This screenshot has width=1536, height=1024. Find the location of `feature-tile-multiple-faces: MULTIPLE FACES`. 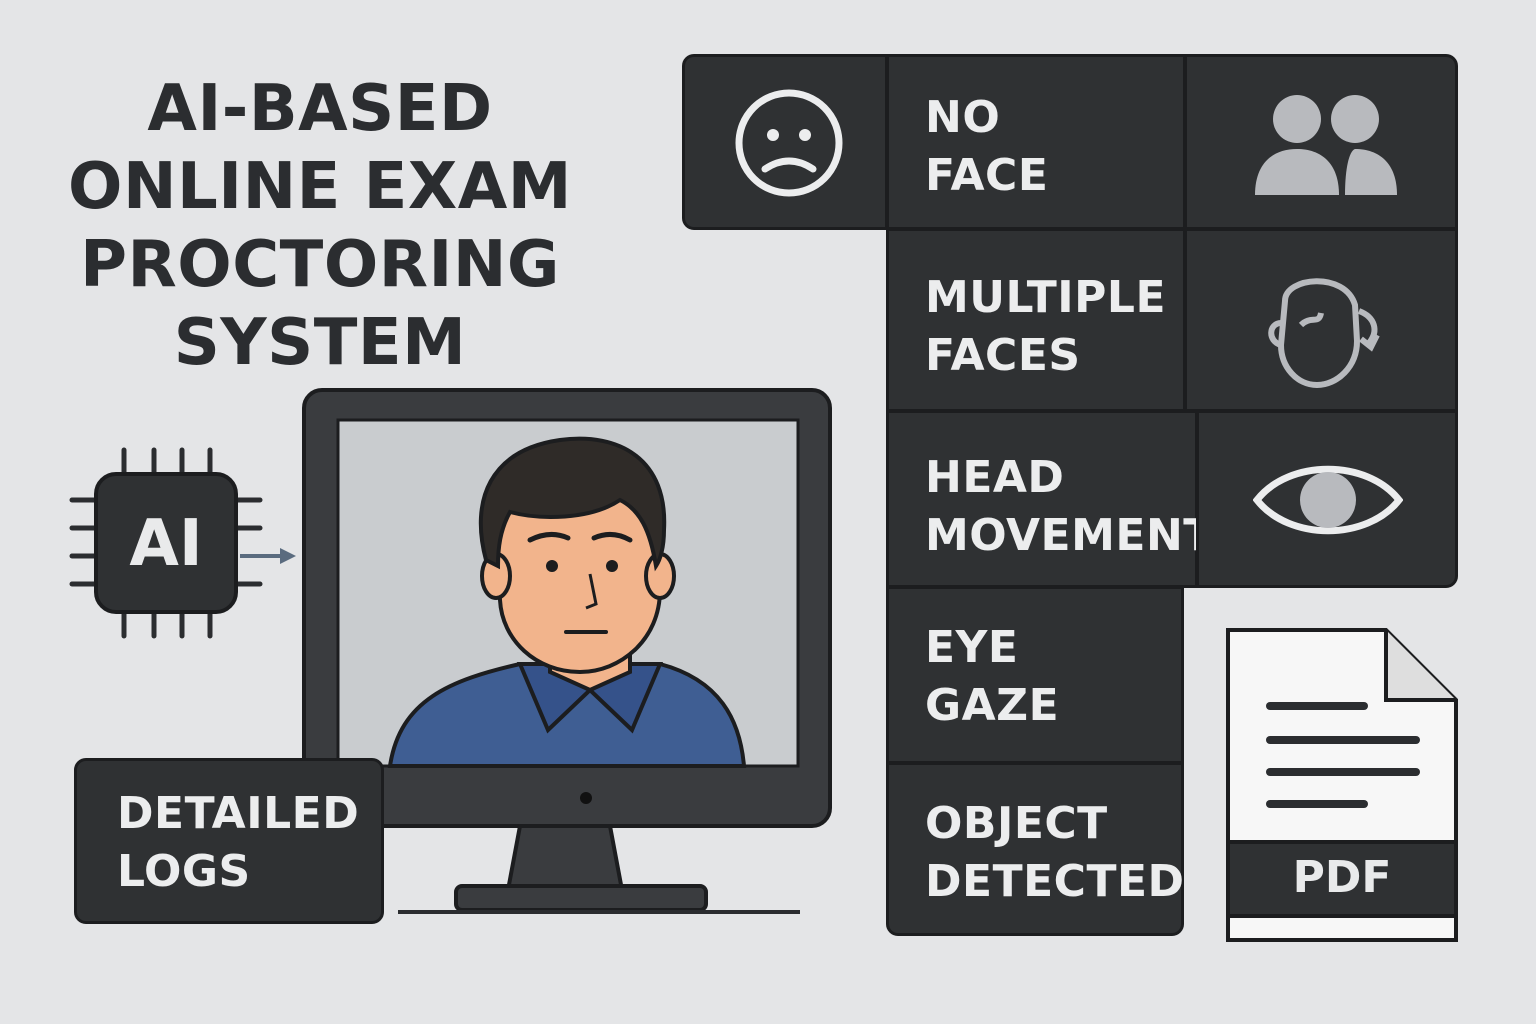

feature-tile-multiple-faces: MULTIPLE FACES is located at coordinates (1036, 320).